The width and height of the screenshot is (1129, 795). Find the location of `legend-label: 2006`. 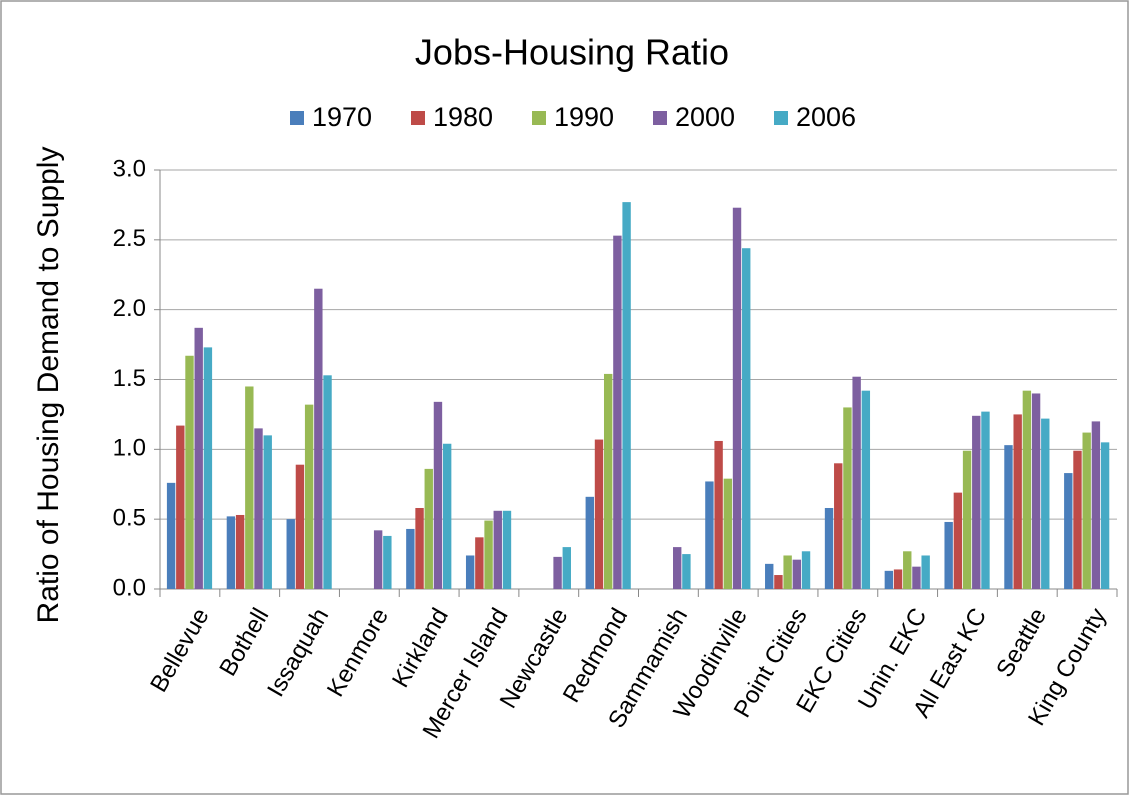

legend-label: 2006 is located at coordinates (826, 117).